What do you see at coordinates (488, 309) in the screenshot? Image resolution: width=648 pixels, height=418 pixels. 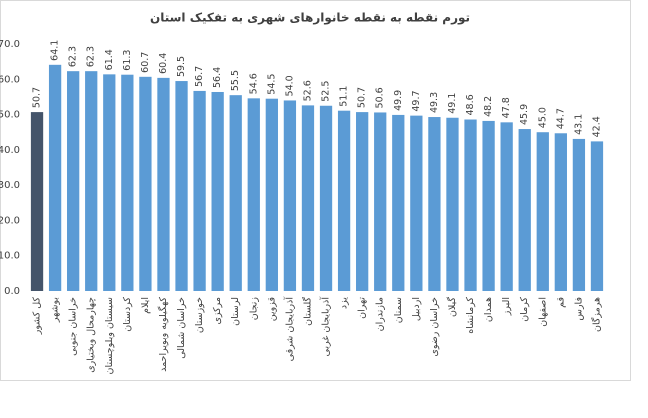 I see `x-tick-label: همدان` at bounding box center [488, 309].